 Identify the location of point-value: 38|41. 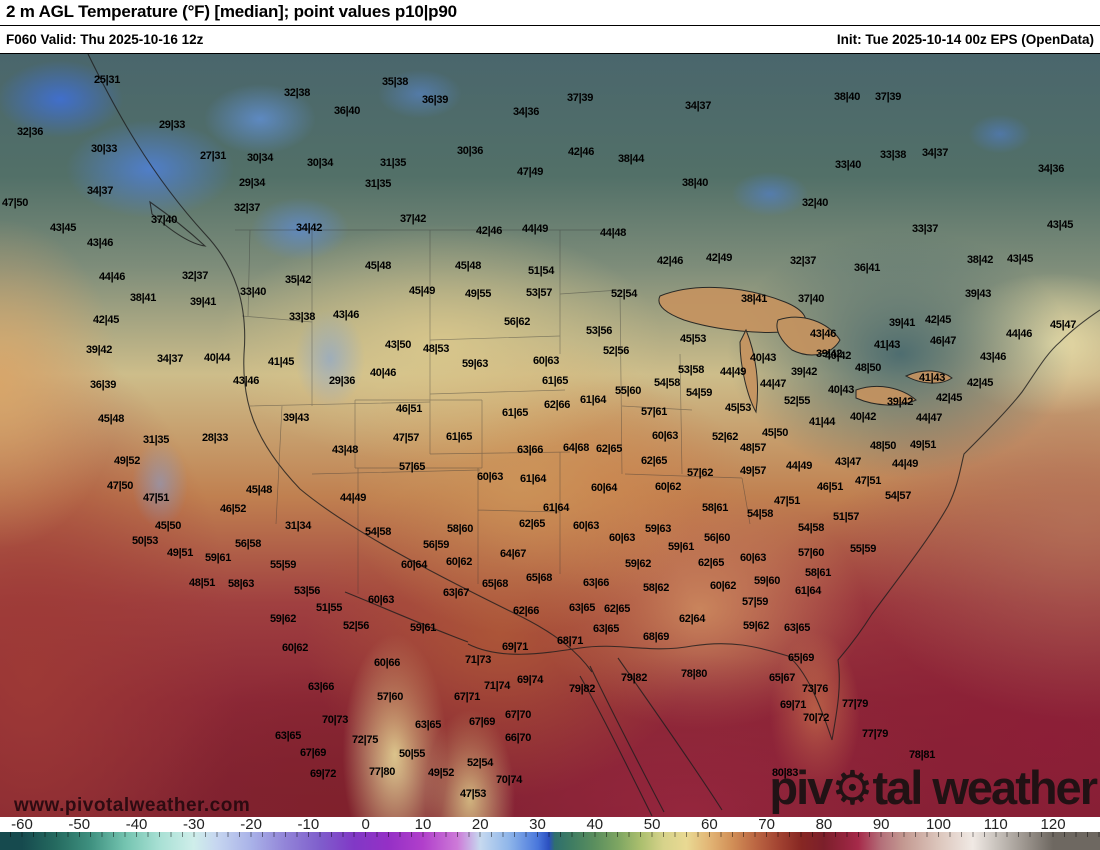
(754, 299).